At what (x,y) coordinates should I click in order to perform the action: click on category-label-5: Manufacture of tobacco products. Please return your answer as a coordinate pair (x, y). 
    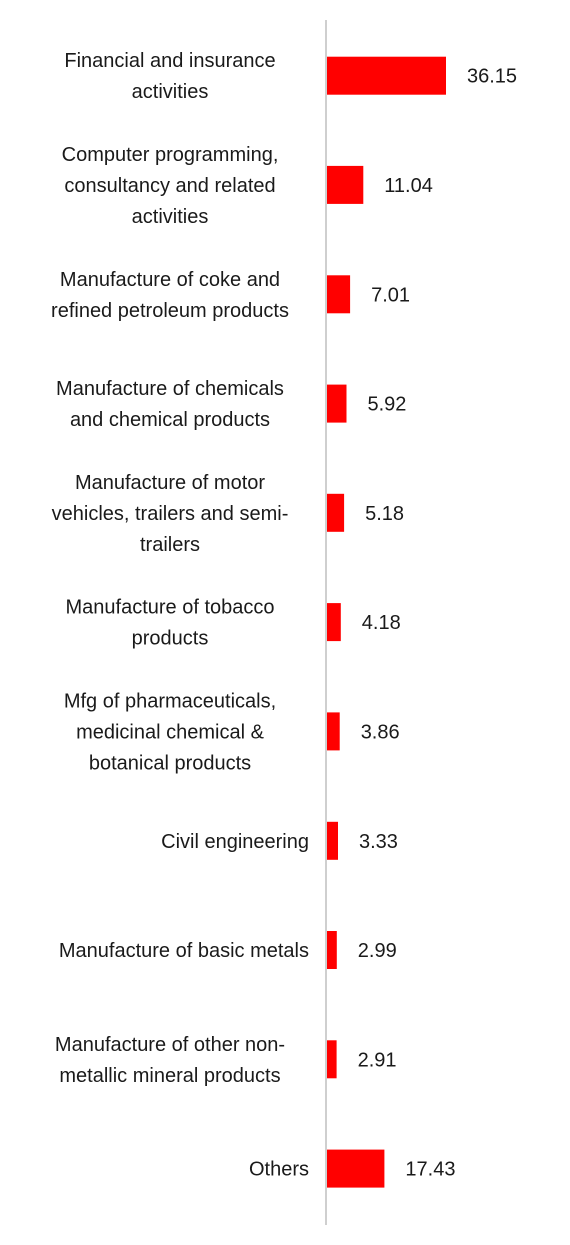
    Looking at the image, I should click on (169, 623).